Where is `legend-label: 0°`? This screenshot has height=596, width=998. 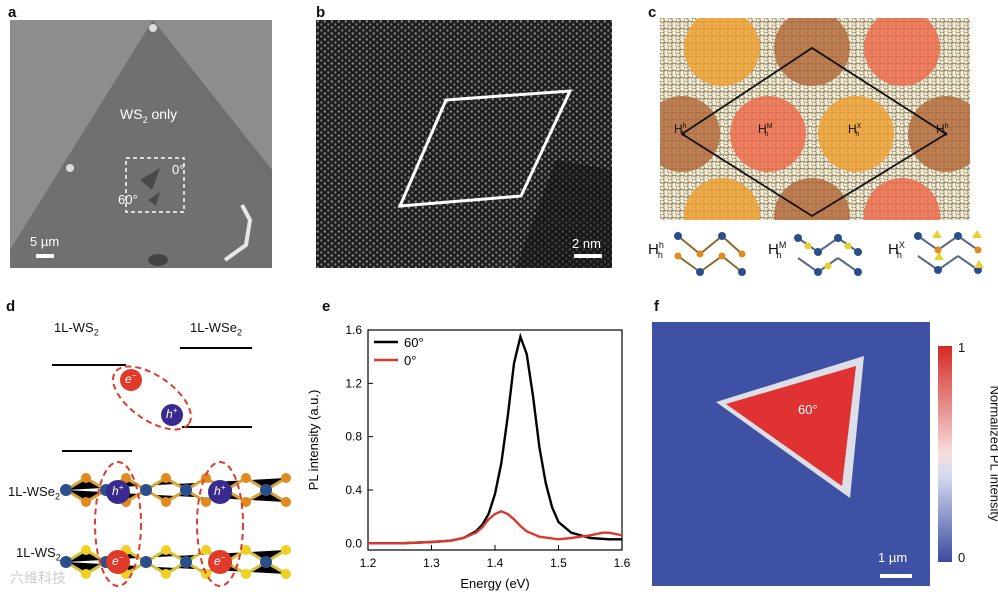 legend-label: 0° is located at coordinates (410, 360).